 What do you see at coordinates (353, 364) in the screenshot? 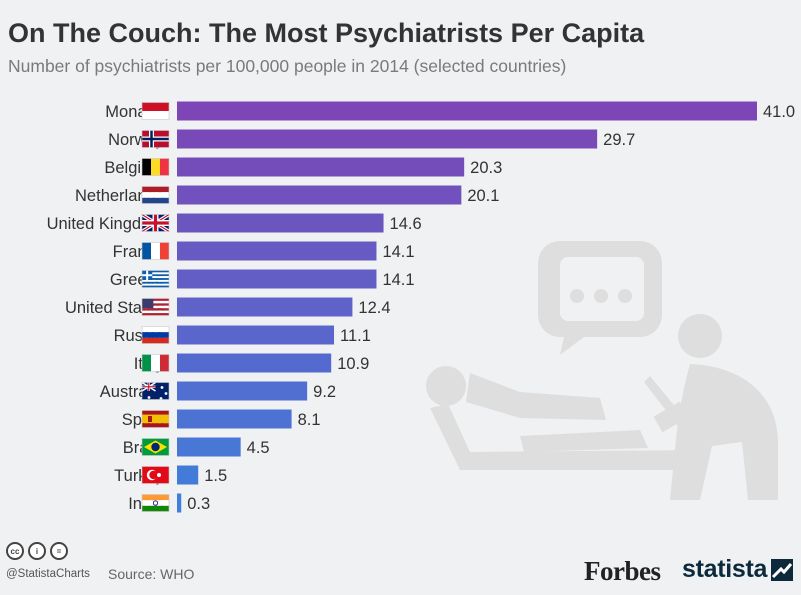
I see `value-label: 10.9` at bounding box center [353, 364].